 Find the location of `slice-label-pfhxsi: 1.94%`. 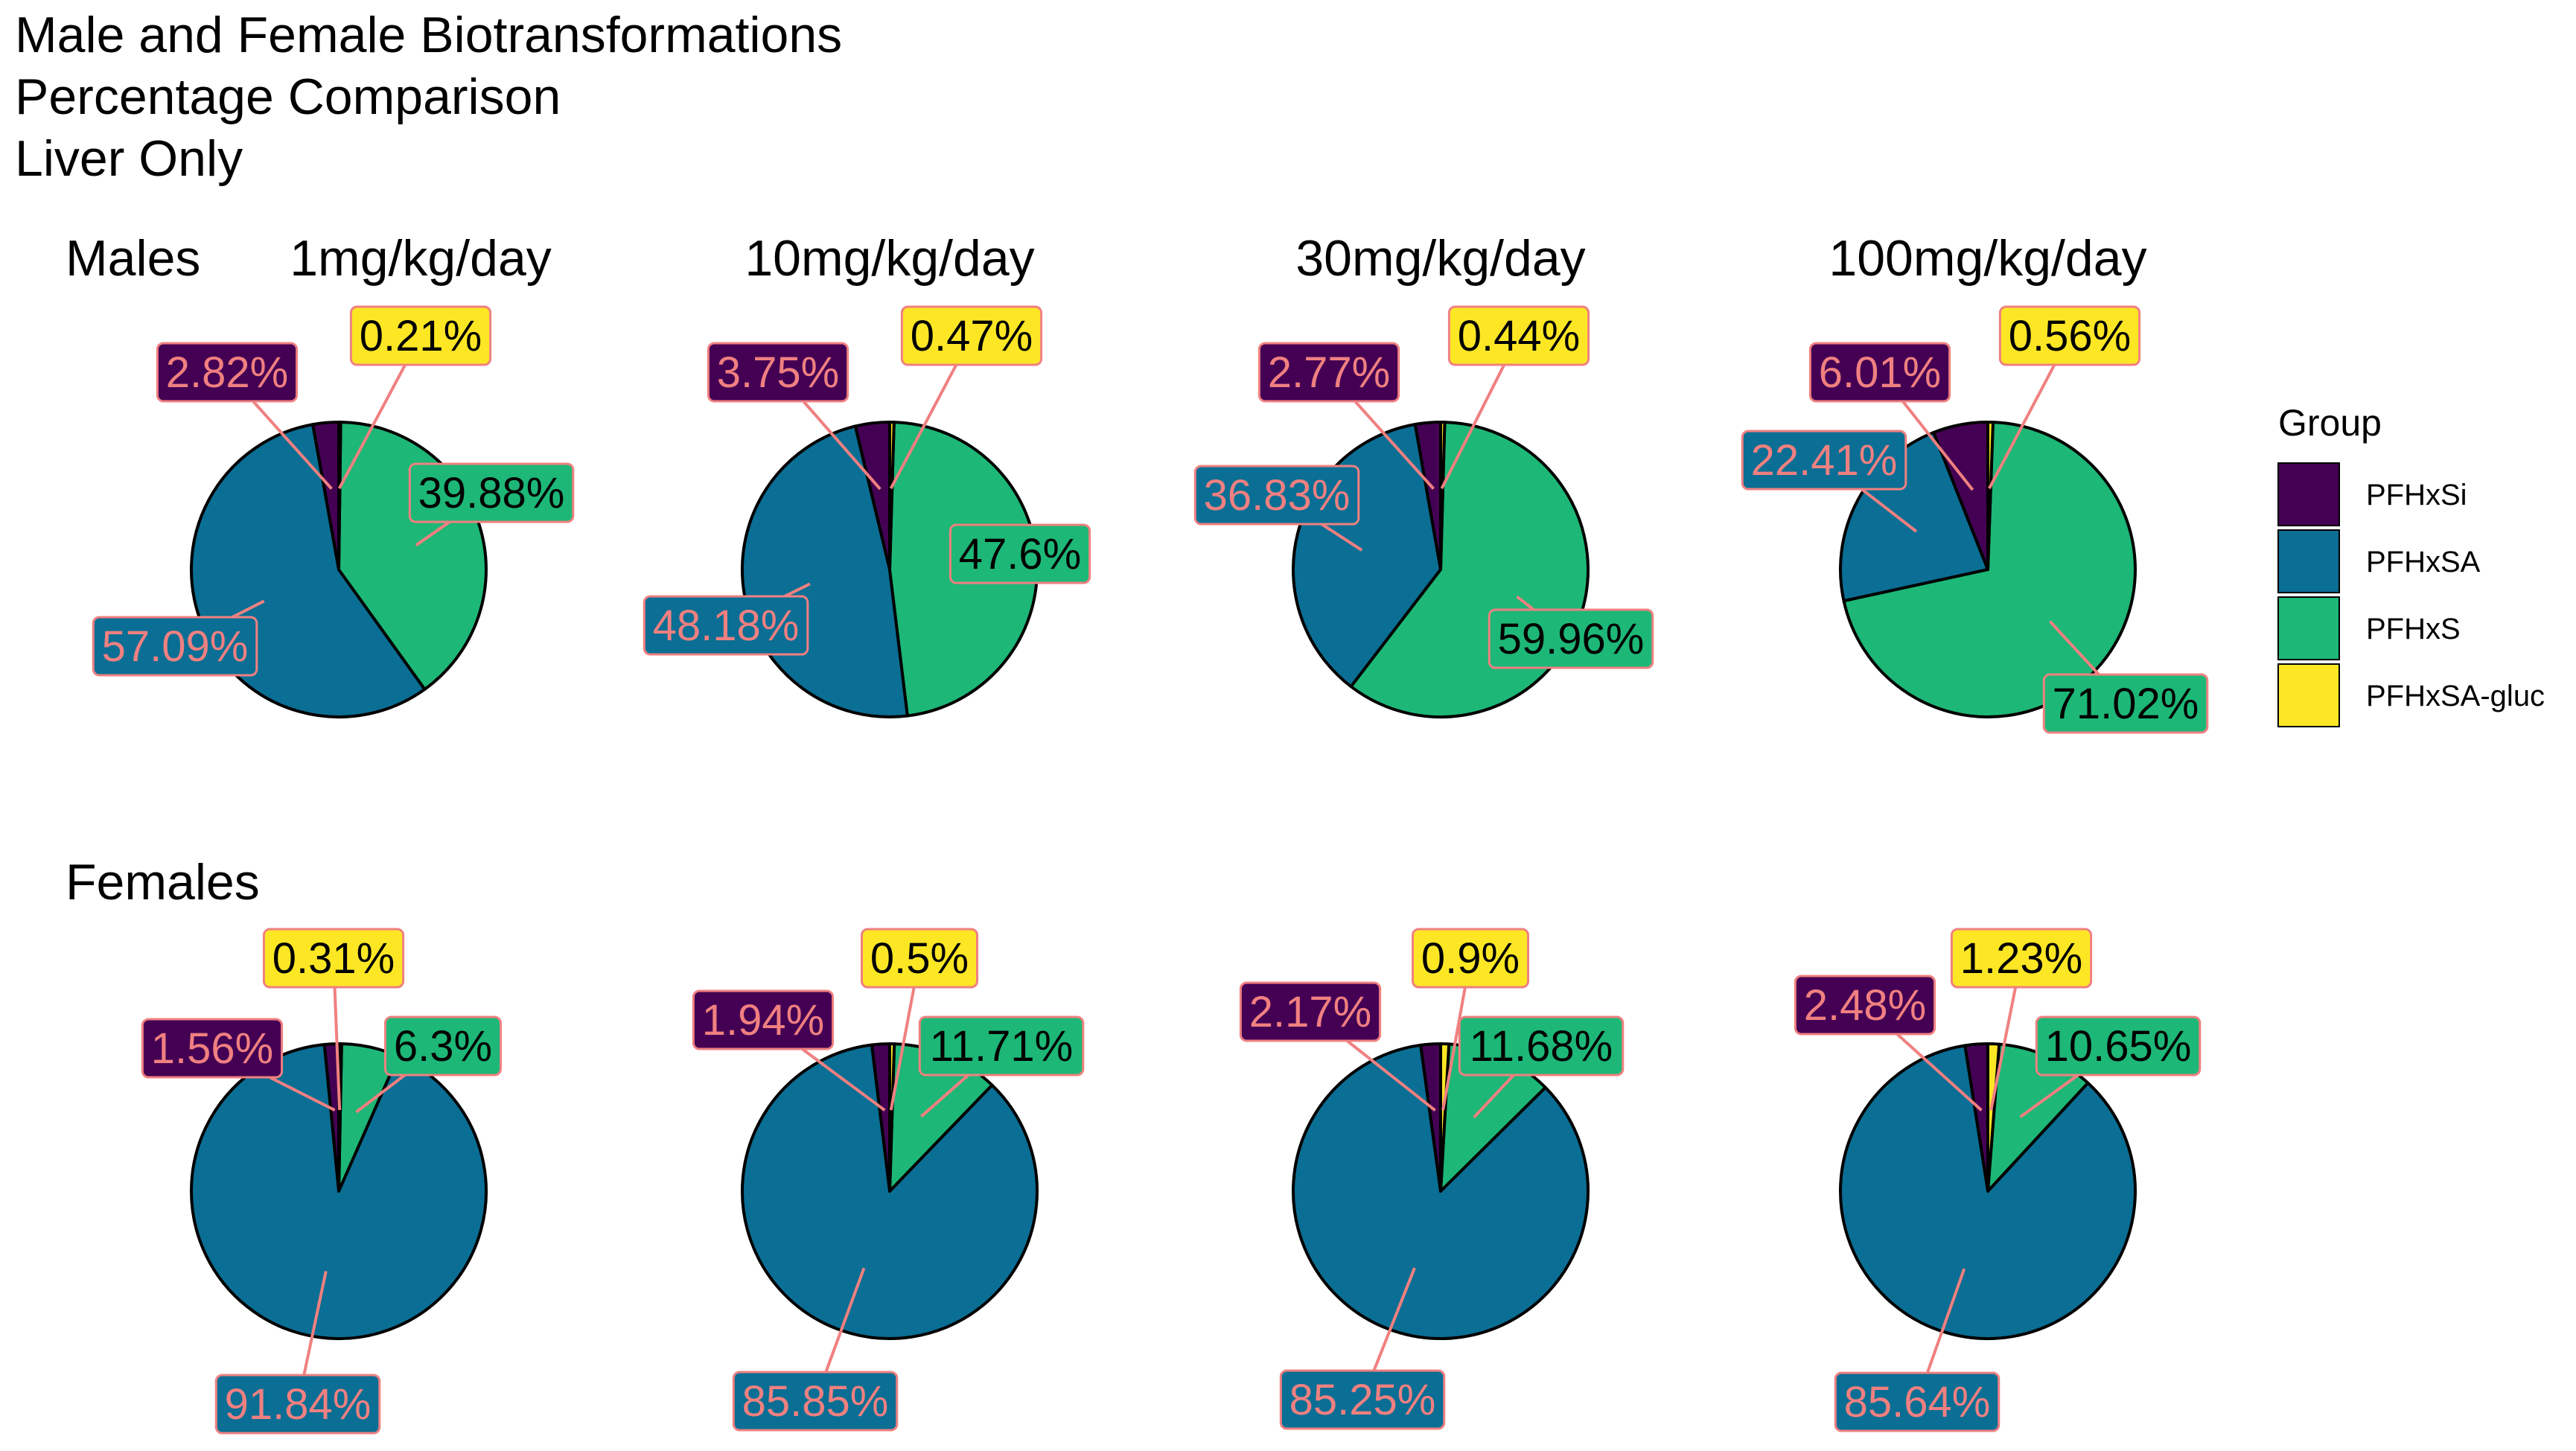

slice-label-pfhxsi: 1.94% is located at coordinates (763, 1020).